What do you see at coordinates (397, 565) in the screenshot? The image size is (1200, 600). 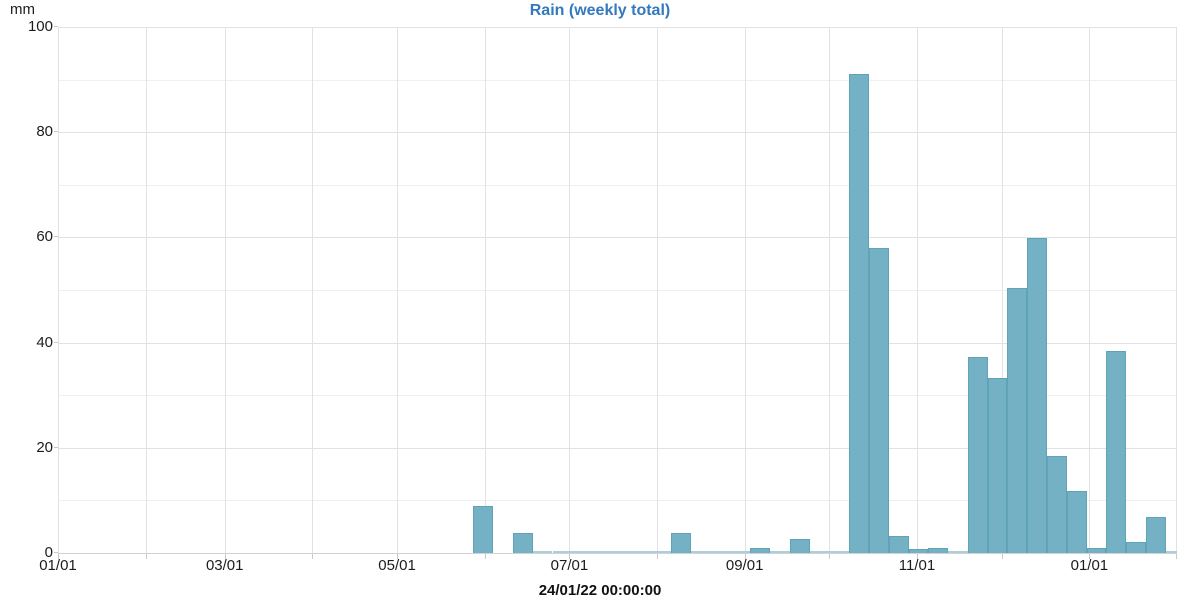 I see `x-axis-tick-label: 05/01` at bounding box center [397, 565].